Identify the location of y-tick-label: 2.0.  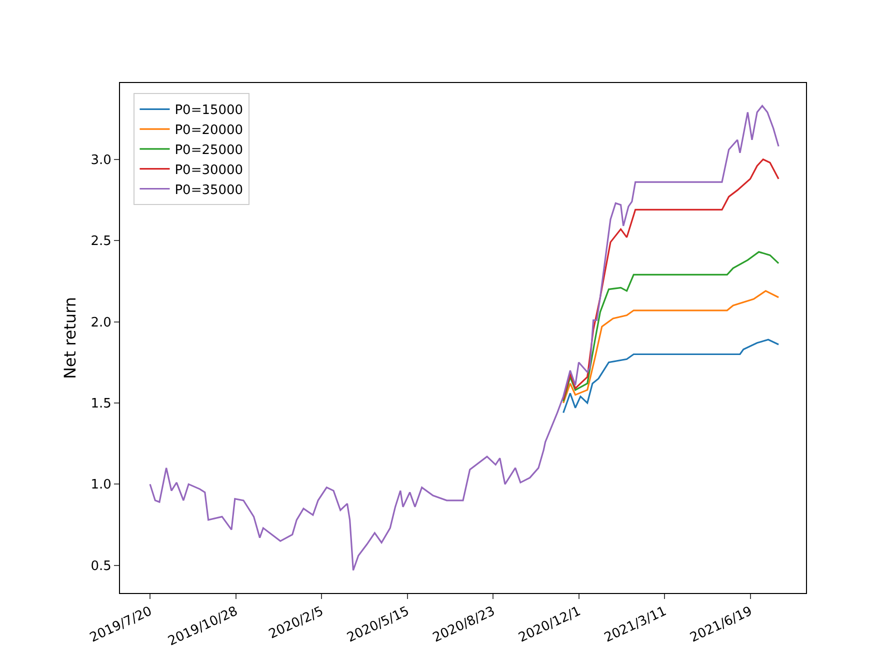
(101, 322).